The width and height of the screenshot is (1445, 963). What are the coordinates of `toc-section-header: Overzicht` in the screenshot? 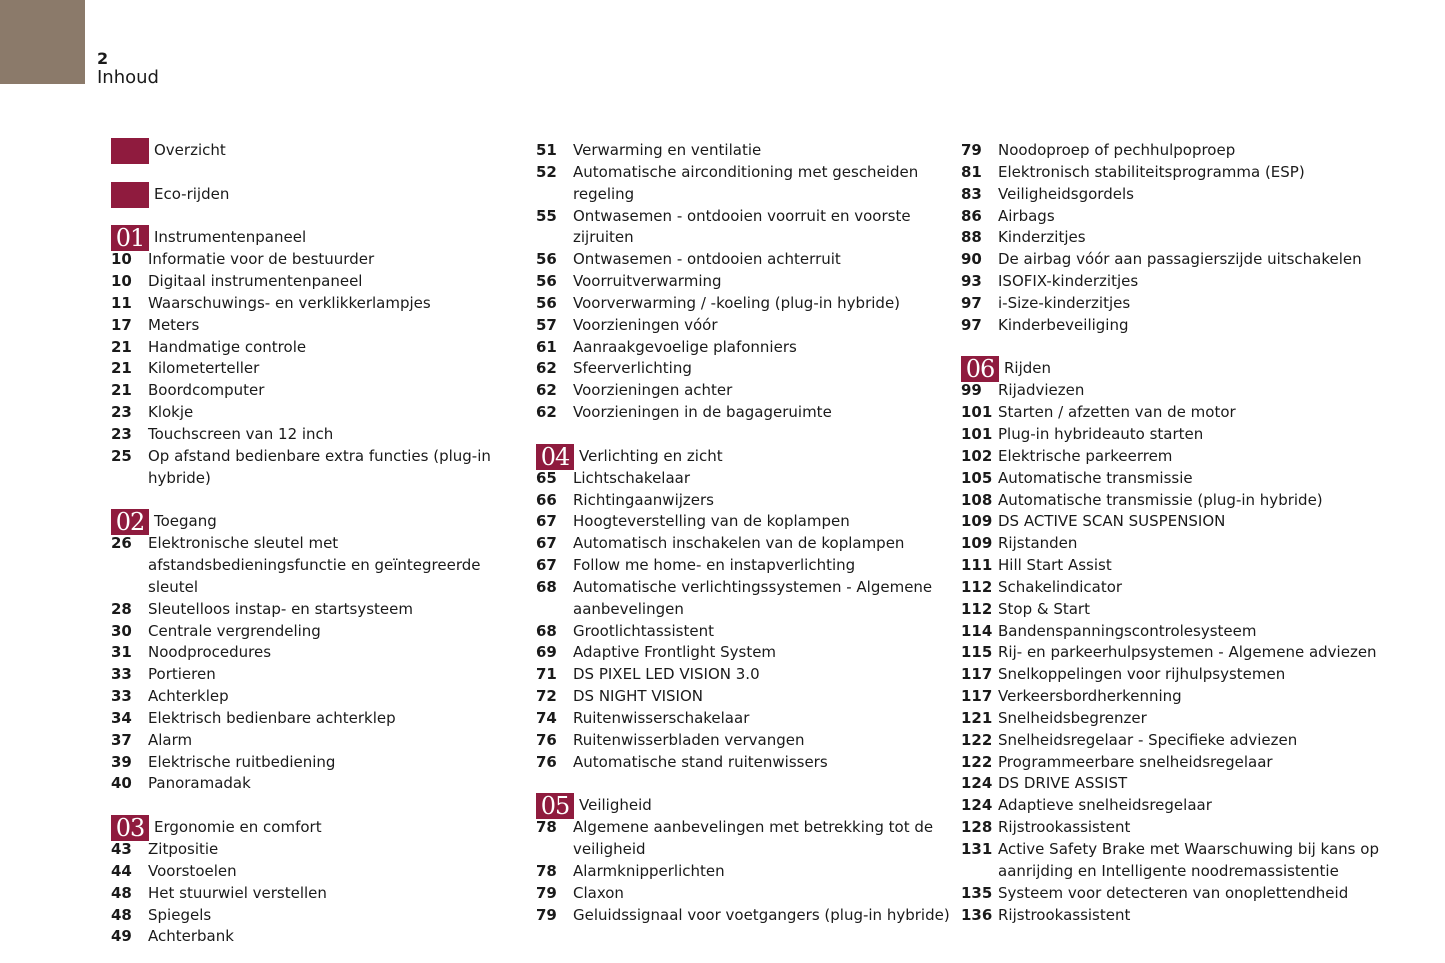 It's located at (321, 150).